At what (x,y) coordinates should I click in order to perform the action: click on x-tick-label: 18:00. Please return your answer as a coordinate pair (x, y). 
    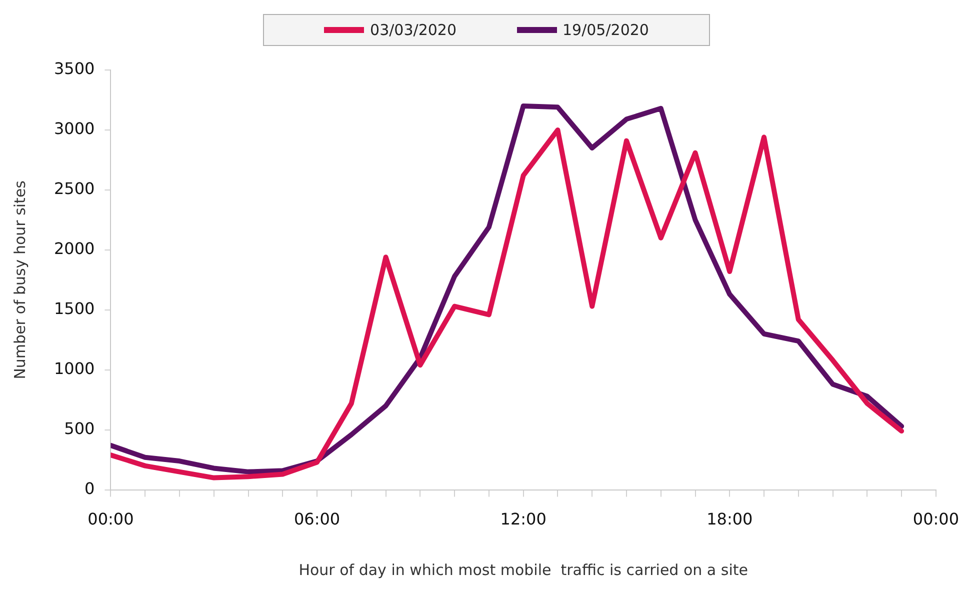
    Looking at the image, I should click on (729, 519).